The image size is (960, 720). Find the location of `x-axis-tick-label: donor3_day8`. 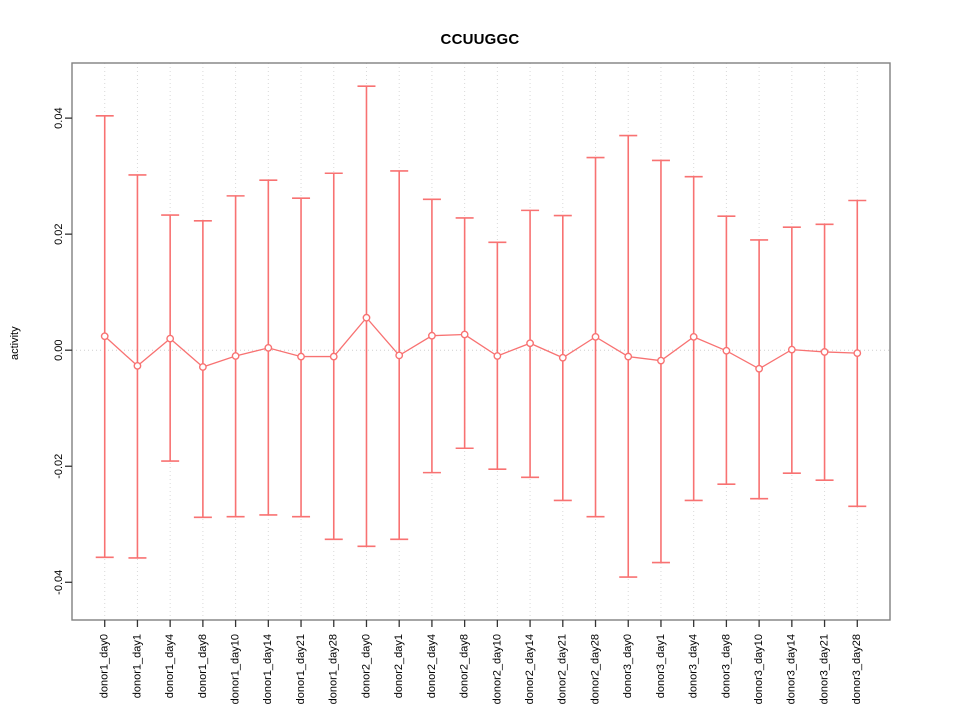

x-axis-tick-label: donor3_day8 is located at coordinates (726, 666).